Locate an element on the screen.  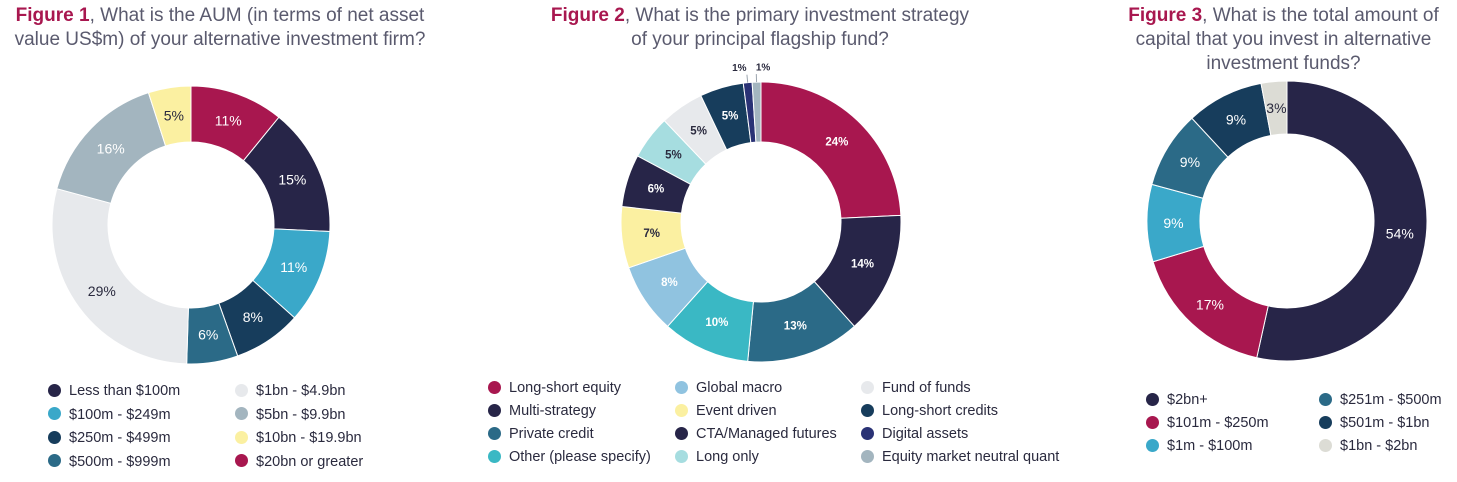
slice-label-250m-499m: 8% is located at coordinates (253, 317).